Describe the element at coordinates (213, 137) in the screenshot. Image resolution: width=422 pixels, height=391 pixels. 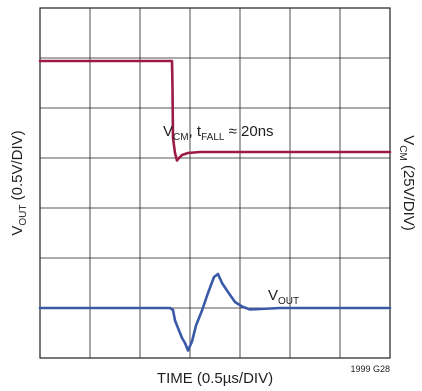
I see `vcm-annotation-sub2: FALL` at that location.